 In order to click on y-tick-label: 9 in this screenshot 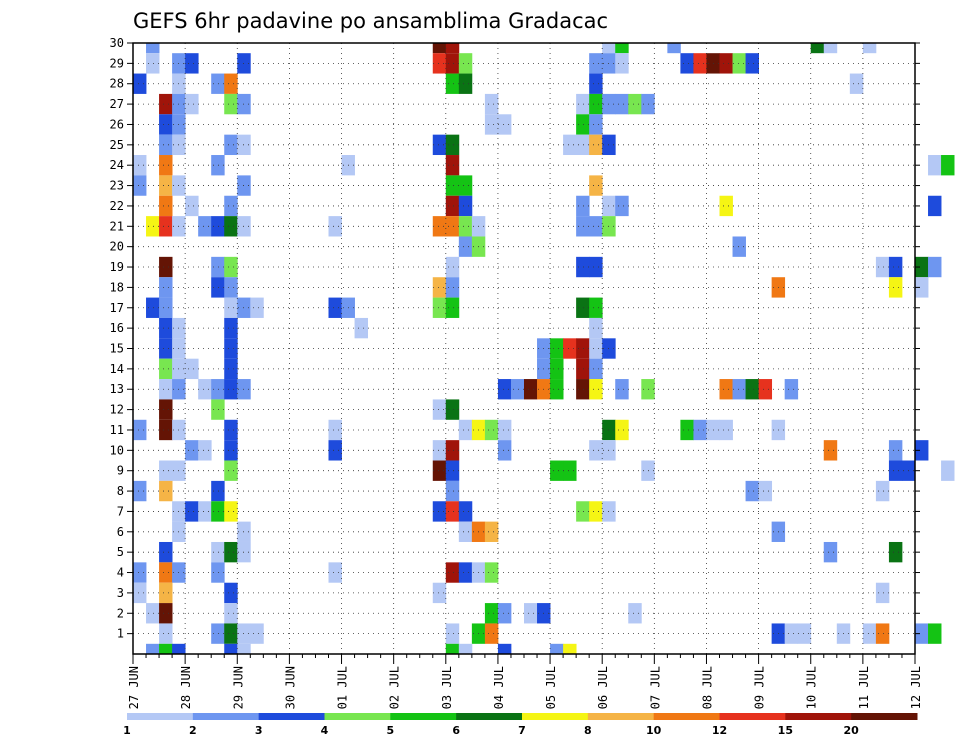, I will do `click(120, 471)`.